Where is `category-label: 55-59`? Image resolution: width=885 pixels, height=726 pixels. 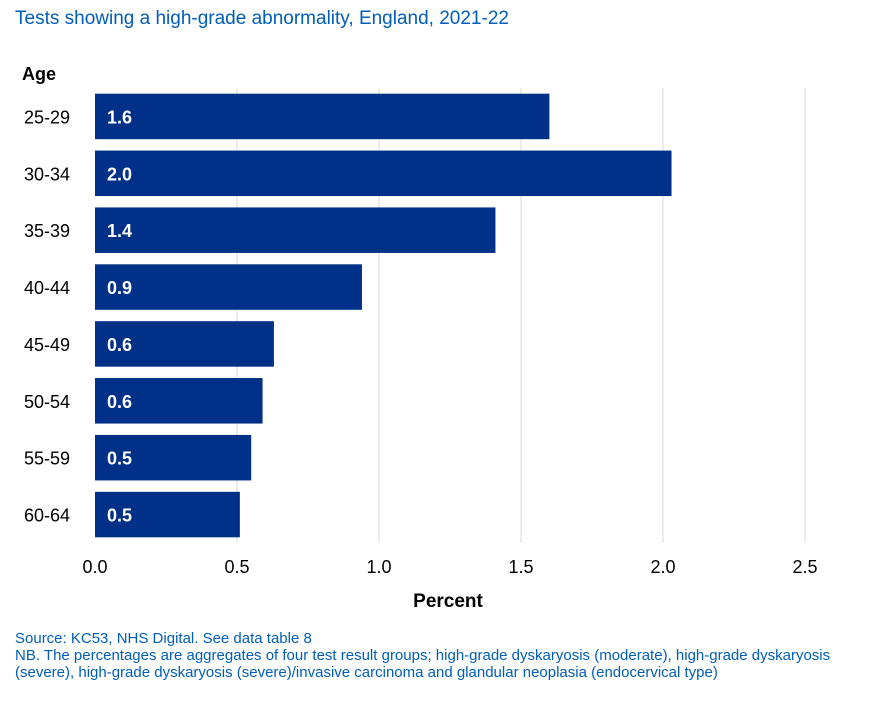
category-label: 55-59 is located at coordinates (47, 459).